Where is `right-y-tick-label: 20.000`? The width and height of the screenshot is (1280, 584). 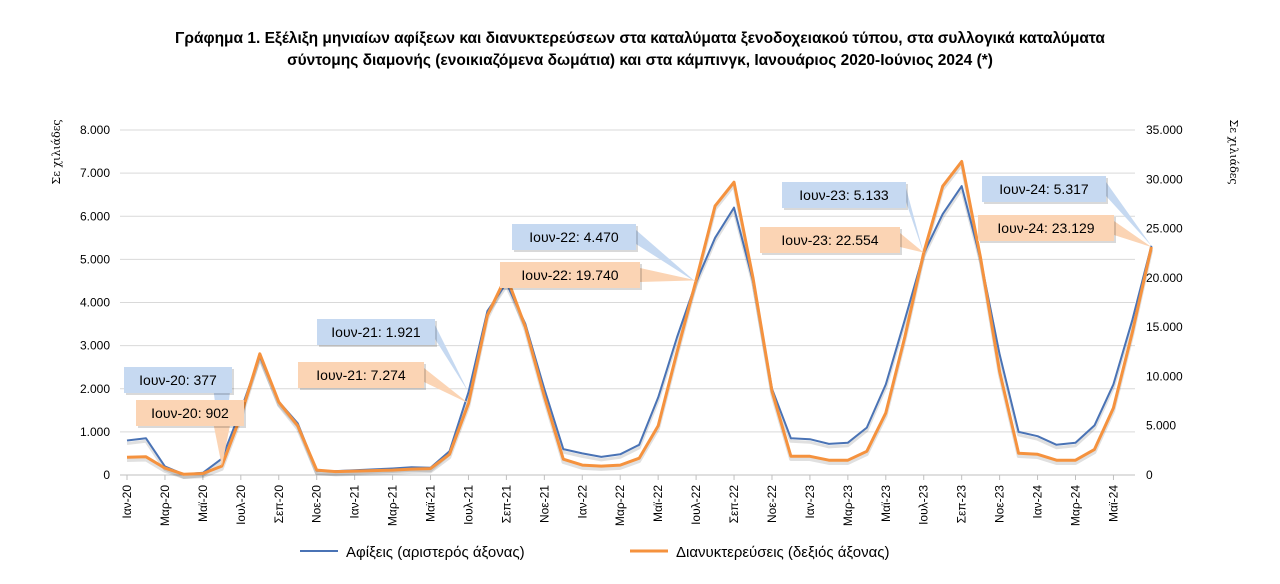 right-y-tick-label: 20.000 is located at coordinates (1164, 278).